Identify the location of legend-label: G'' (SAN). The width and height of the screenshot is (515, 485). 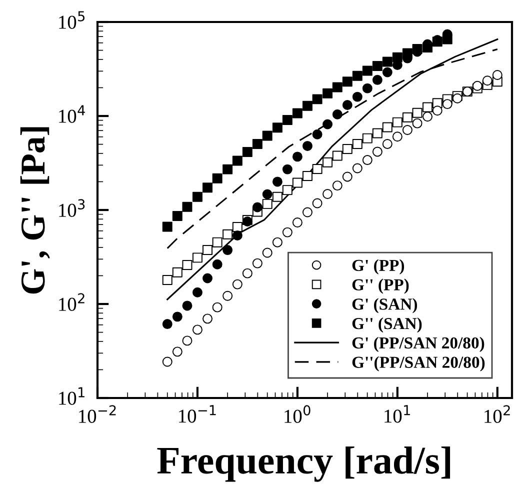
(387, 325).